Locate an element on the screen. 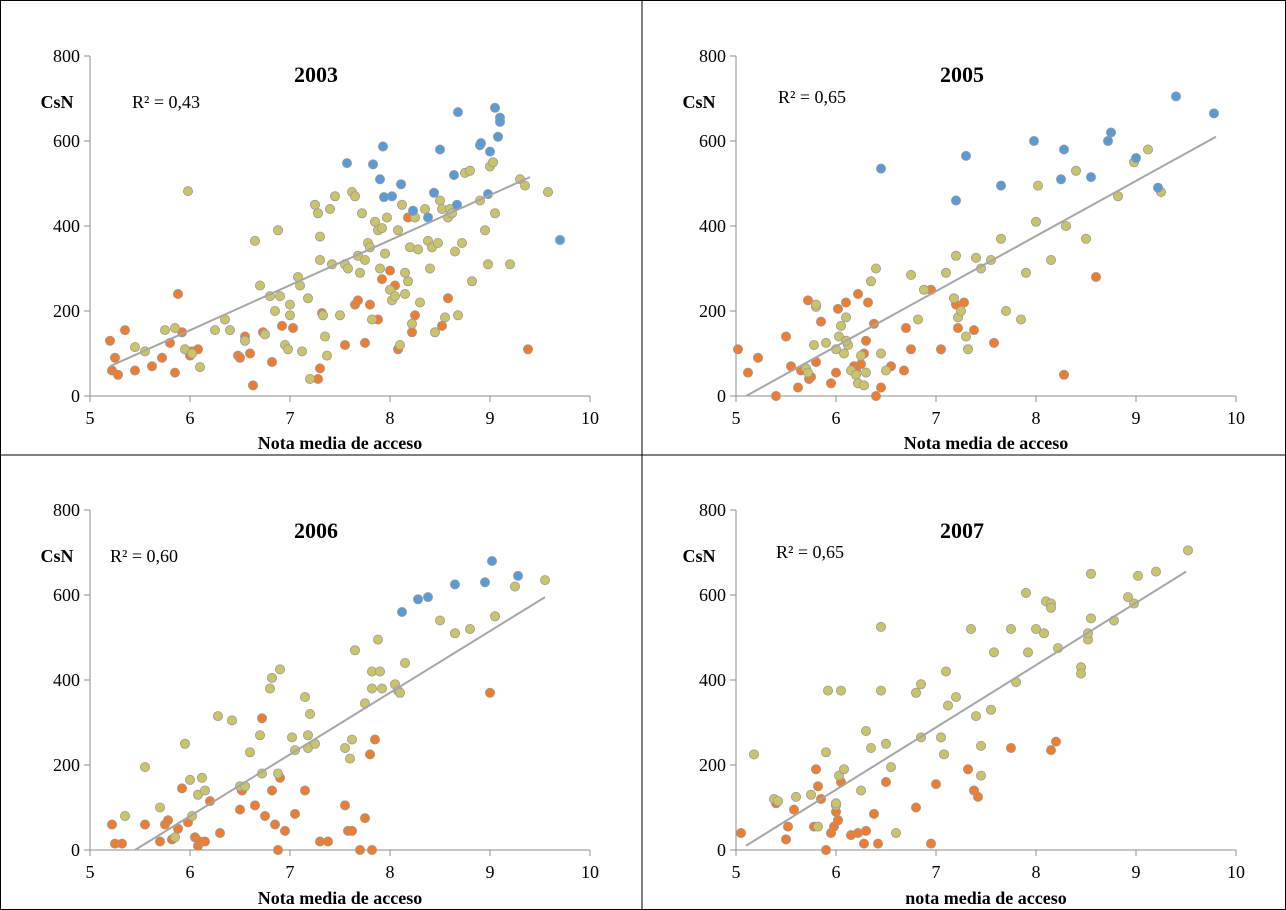 This screenshot has height=910, width=1286. y-tick-label: 400 is located at coordinates (712, 226).